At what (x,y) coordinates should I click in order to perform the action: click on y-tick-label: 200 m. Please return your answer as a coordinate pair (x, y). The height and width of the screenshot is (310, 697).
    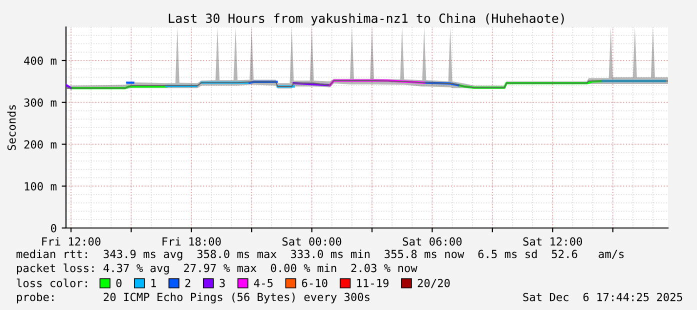
    Looking at the image, I should click on (40, 144).